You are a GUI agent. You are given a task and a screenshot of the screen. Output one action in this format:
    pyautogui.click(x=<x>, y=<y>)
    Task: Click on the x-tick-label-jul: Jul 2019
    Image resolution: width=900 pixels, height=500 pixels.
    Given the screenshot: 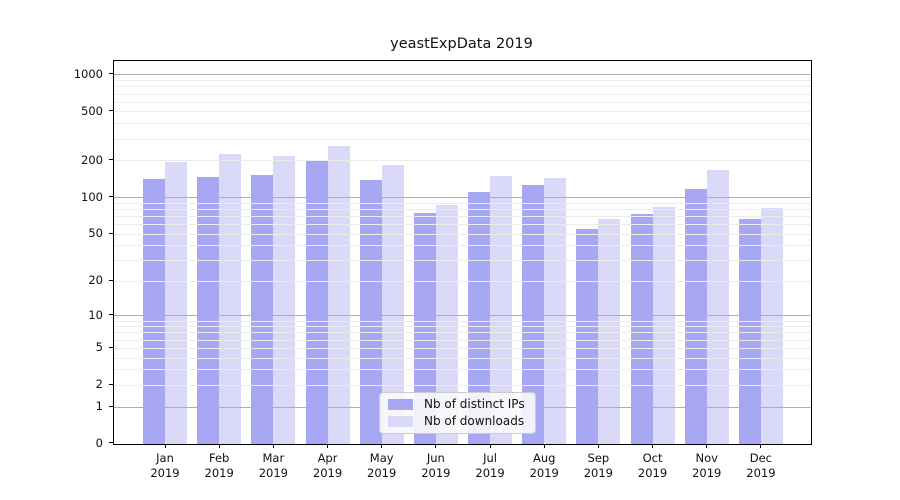 What is the action you would take?
    pyautogui.click(x=490, y=465)
    